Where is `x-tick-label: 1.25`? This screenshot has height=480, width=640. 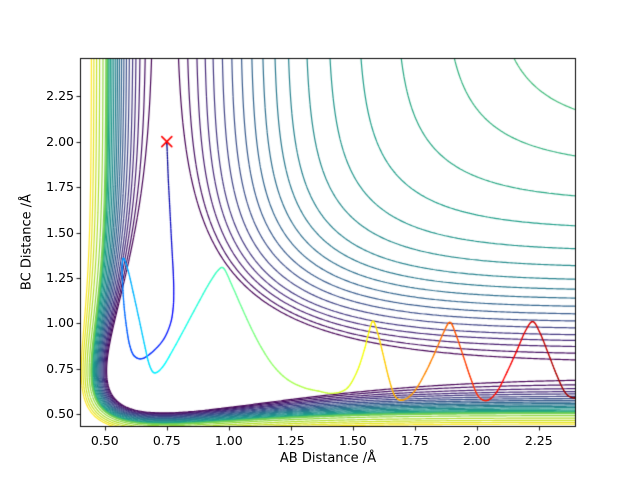 x-tick-label: 1.25 is located at coordinates (290, 440).